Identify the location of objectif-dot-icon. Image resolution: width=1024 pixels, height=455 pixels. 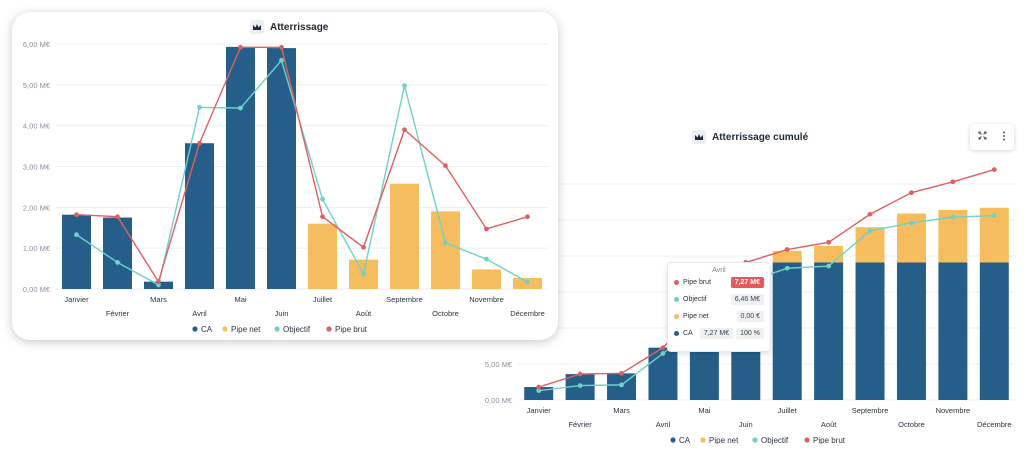
(676, 299).